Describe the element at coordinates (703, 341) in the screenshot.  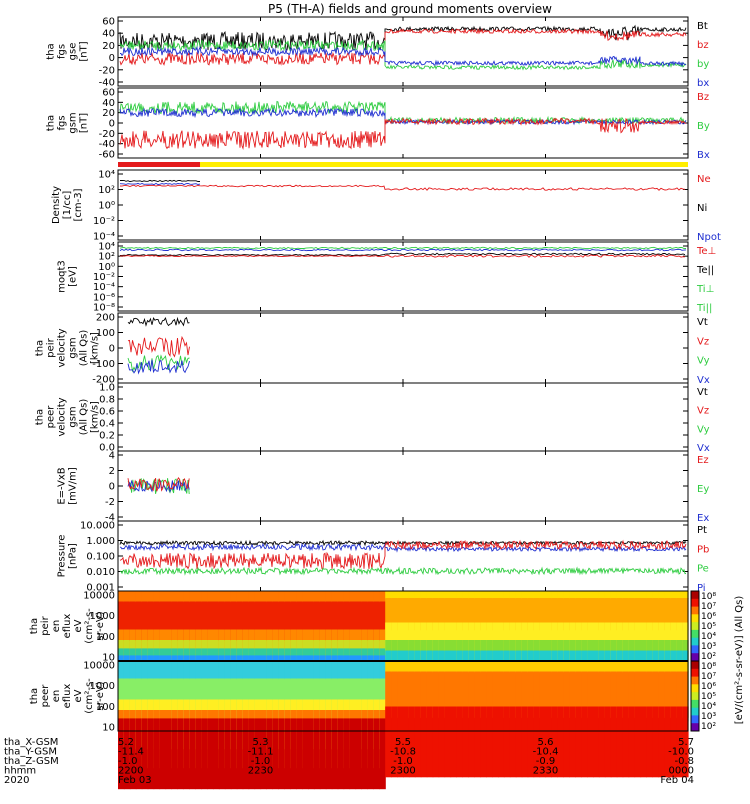
I see `legend-vz: Vz` at that location.